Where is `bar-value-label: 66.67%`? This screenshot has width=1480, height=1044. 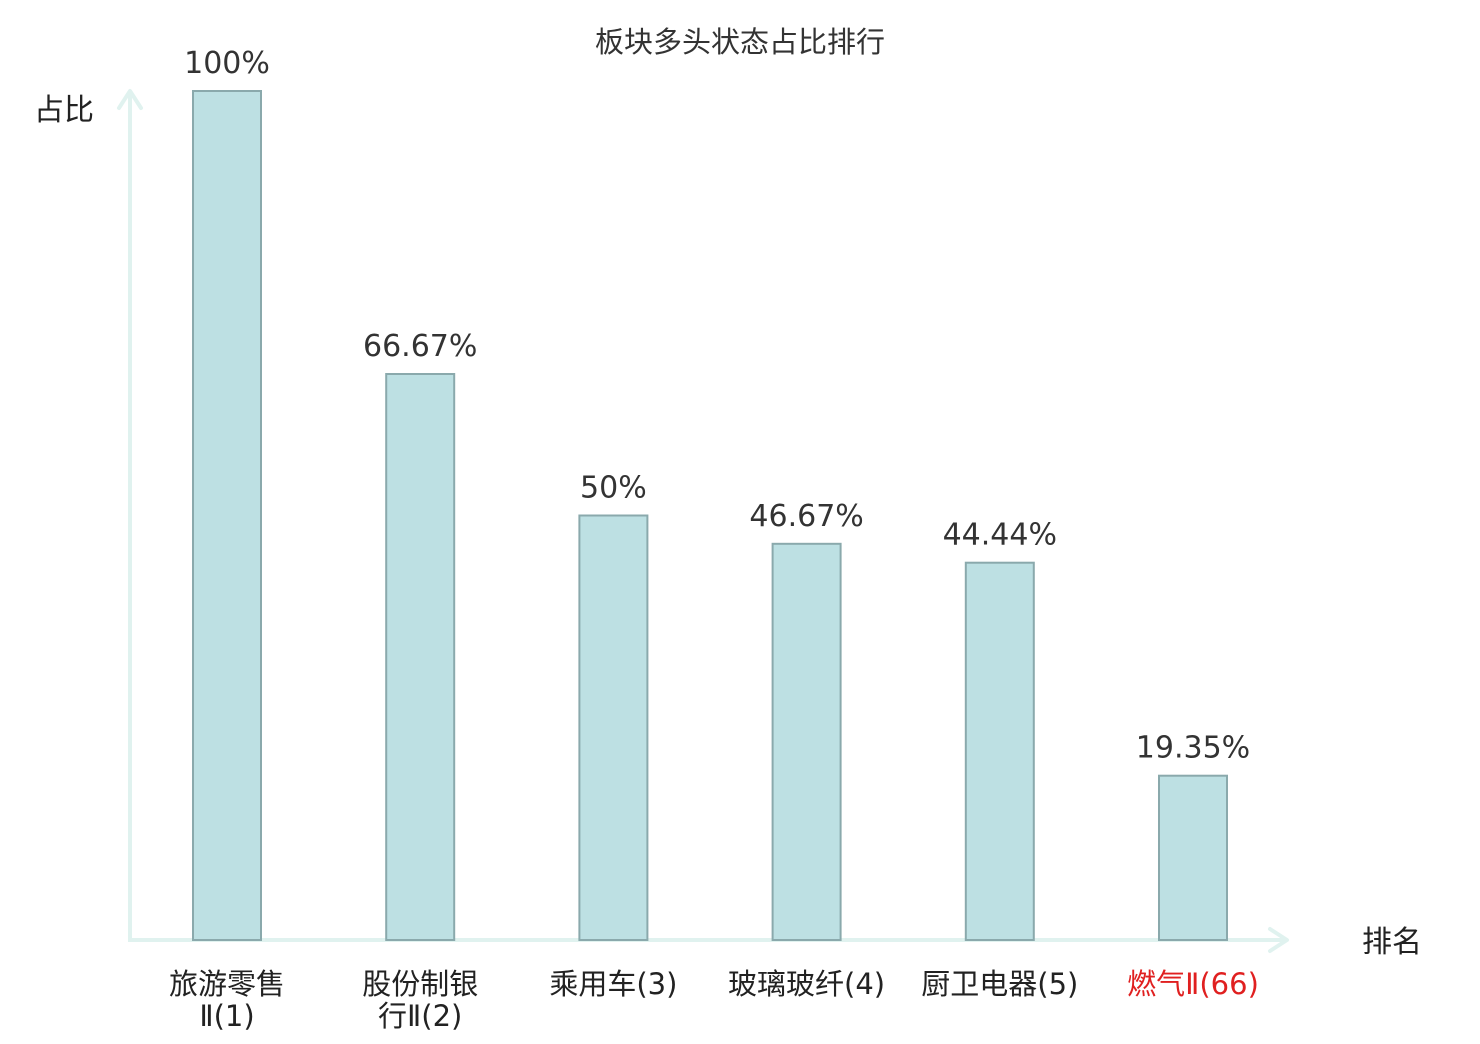
bar-value-label: 66.67% is located at coordinates (420, 346).